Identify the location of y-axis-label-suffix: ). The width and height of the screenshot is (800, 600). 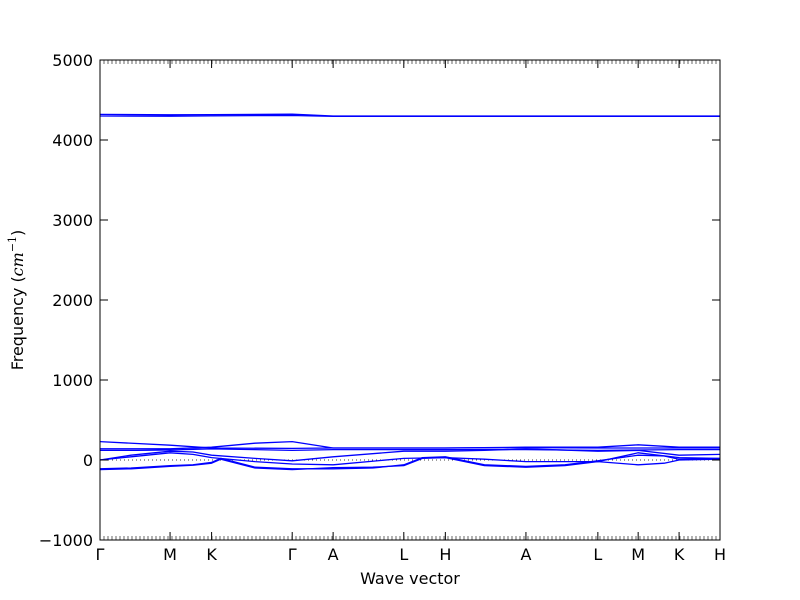
(17, 233).